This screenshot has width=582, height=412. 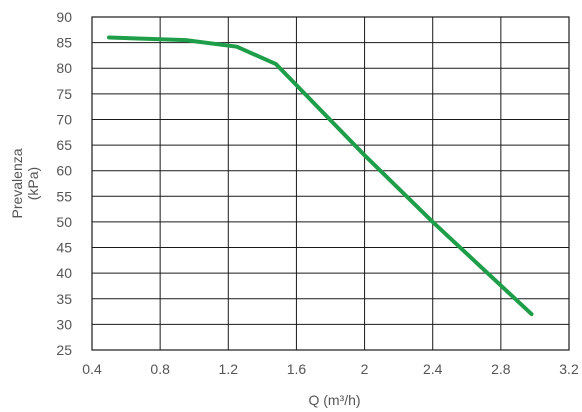 What do you see at coordinates (64, 17) in the screenshot?
I see `y-tick-label: 90` at bounding box center [64, 17].